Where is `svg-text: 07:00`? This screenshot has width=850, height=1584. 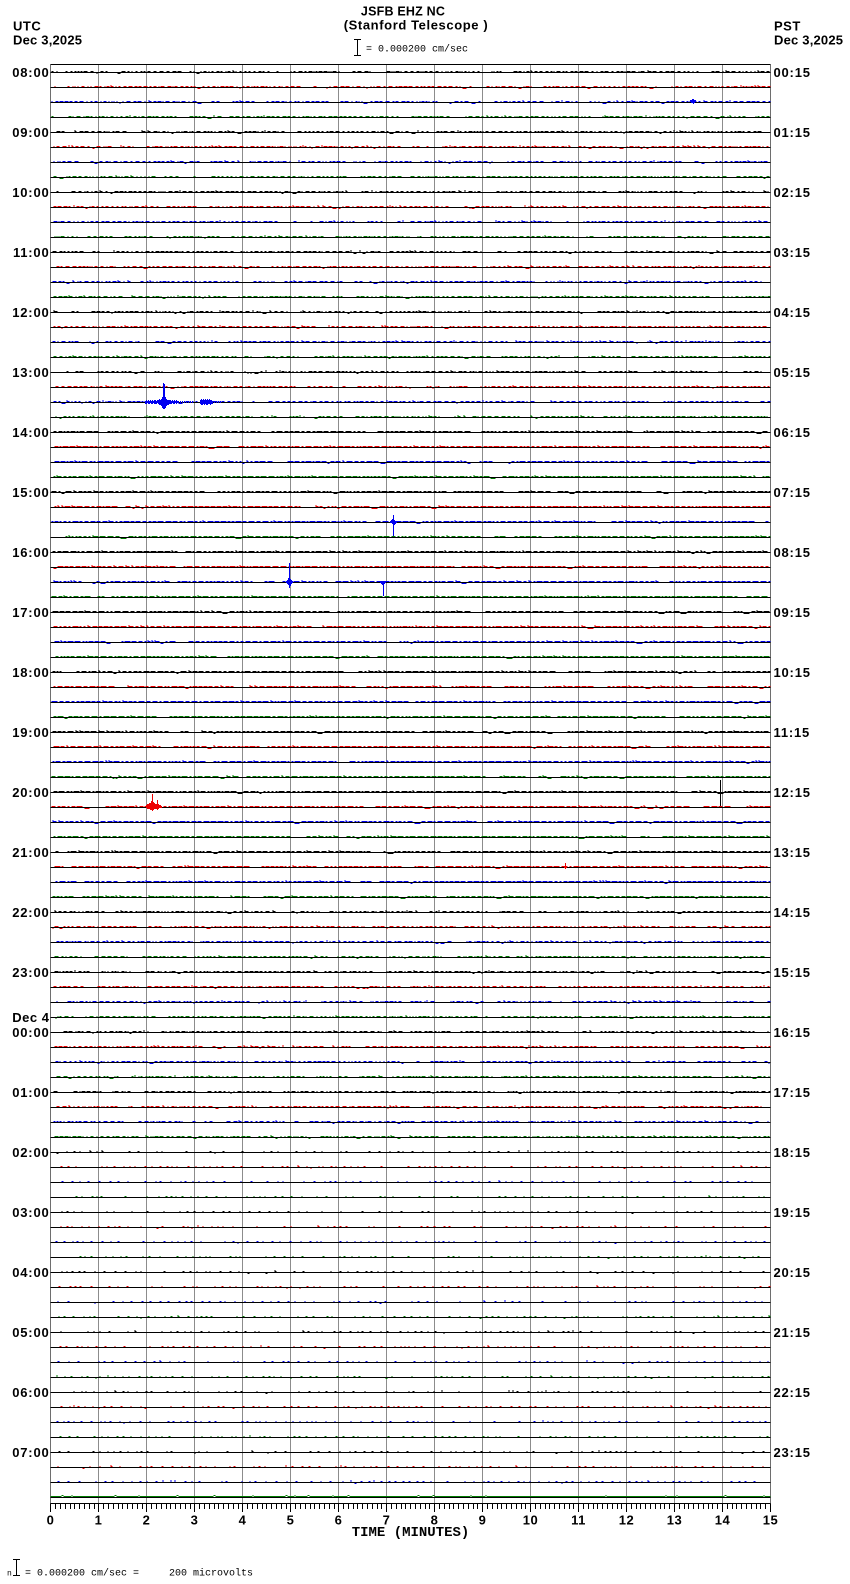 svg-text: 07:00 is located at coordinates (30, 1452).